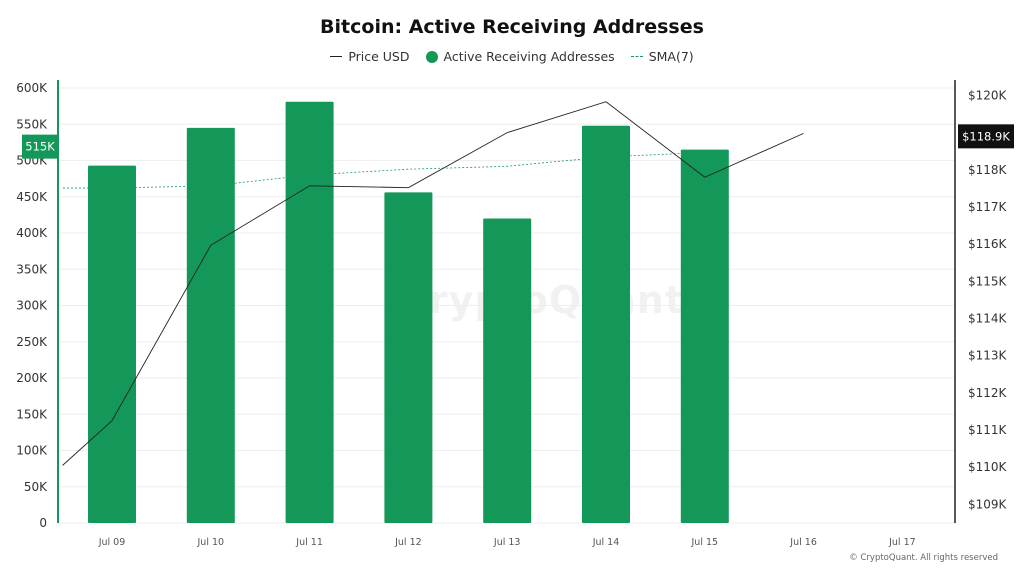 The image size is (1024, 576). Describe the element at coordinates (32, 414) in the screenshot. I see `y-left-tick-label: 150K` at that location.